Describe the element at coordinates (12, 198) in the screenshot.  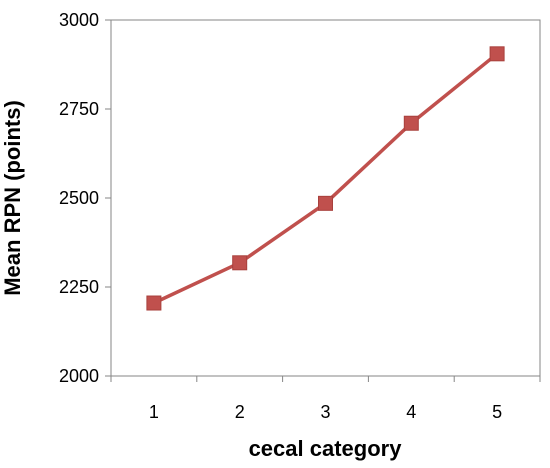
I see `y-axis-title: Mean RPN (points)` at that location.